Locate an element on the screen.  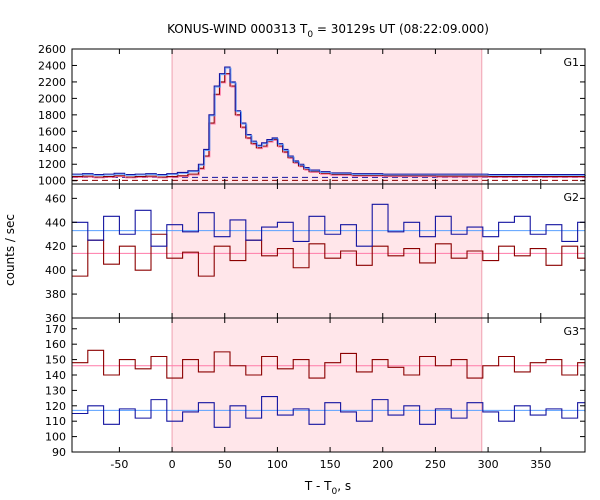
y-tick-label: 460 is located at coordinates (55, 198).